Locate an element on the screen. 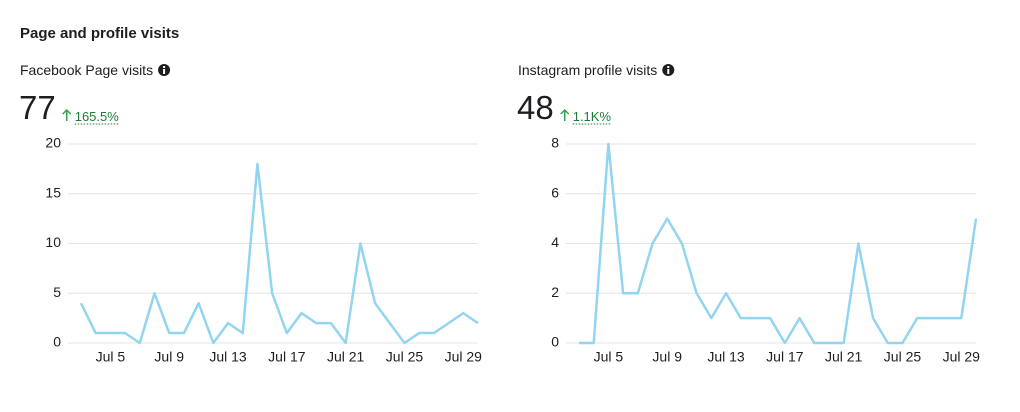 This screenshot has width=1020, height=412. y-tick-label: 5 is located at coordinates (57, 292).